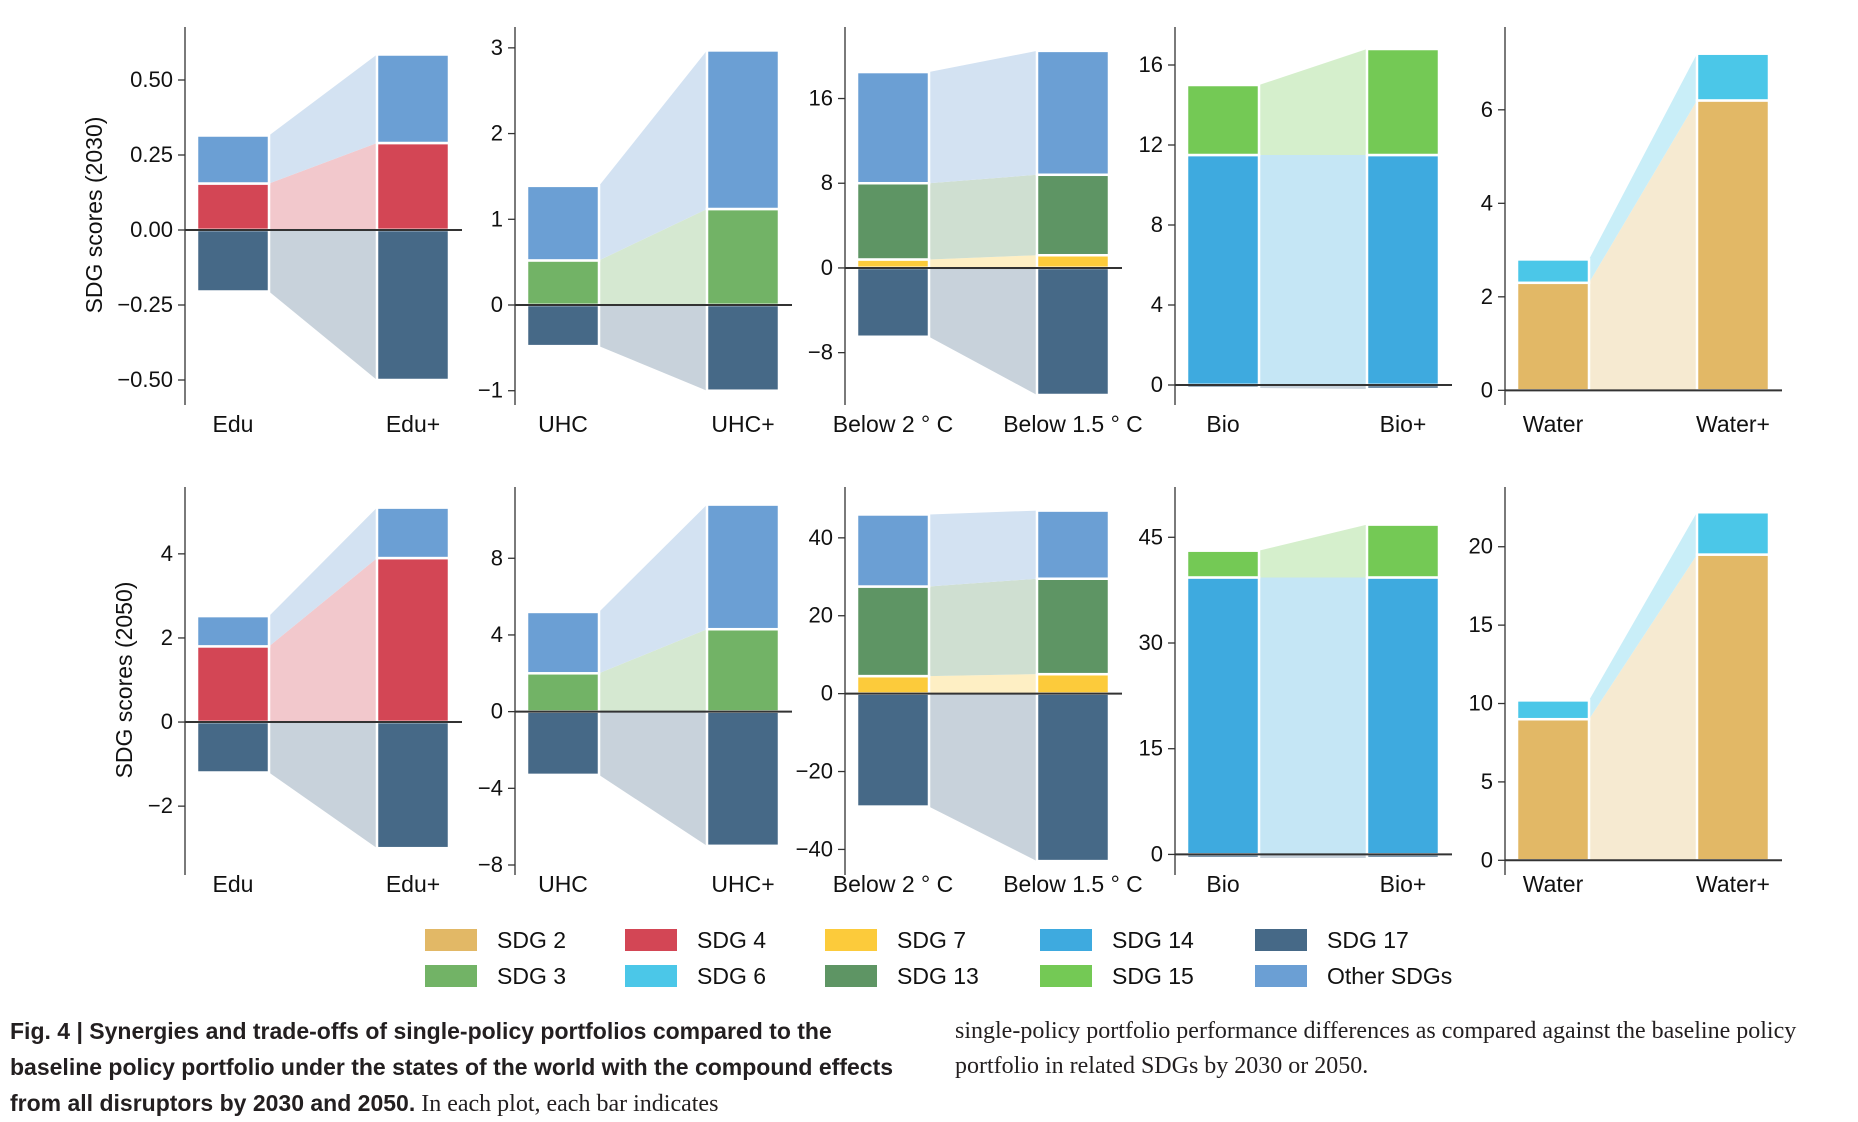 The image size is (1858, 1122). Describe the element at coordinates (820, 352) in the screenshot. I see `y-tick-label: −8` at that location.